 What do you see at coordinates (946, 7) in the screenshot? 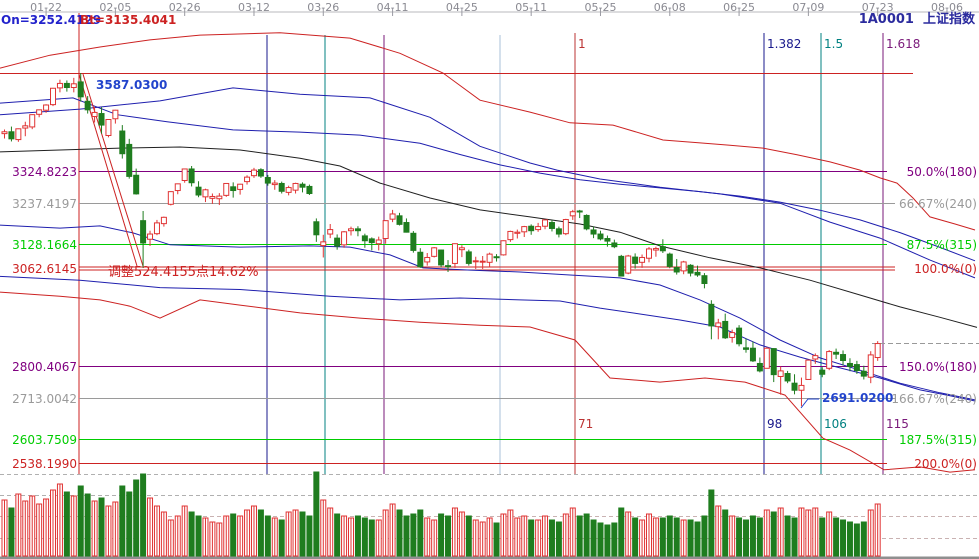
I see `date-label: 08-06` at bounding box center [946, 7].